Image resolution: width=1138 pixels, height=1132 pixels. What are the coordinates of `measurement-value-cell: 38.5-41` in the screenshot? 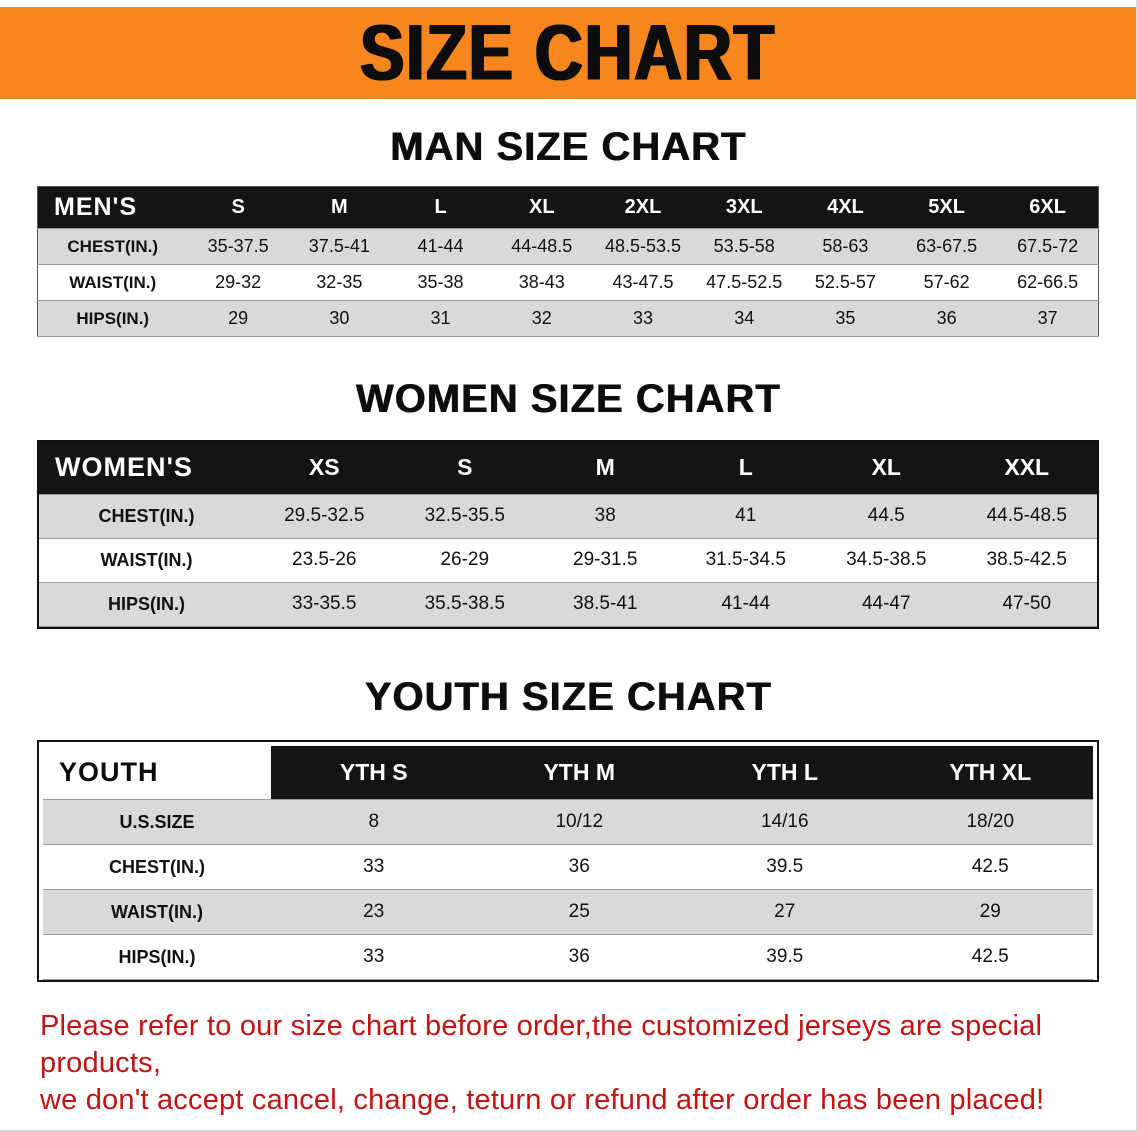 It's located at (605, 603).